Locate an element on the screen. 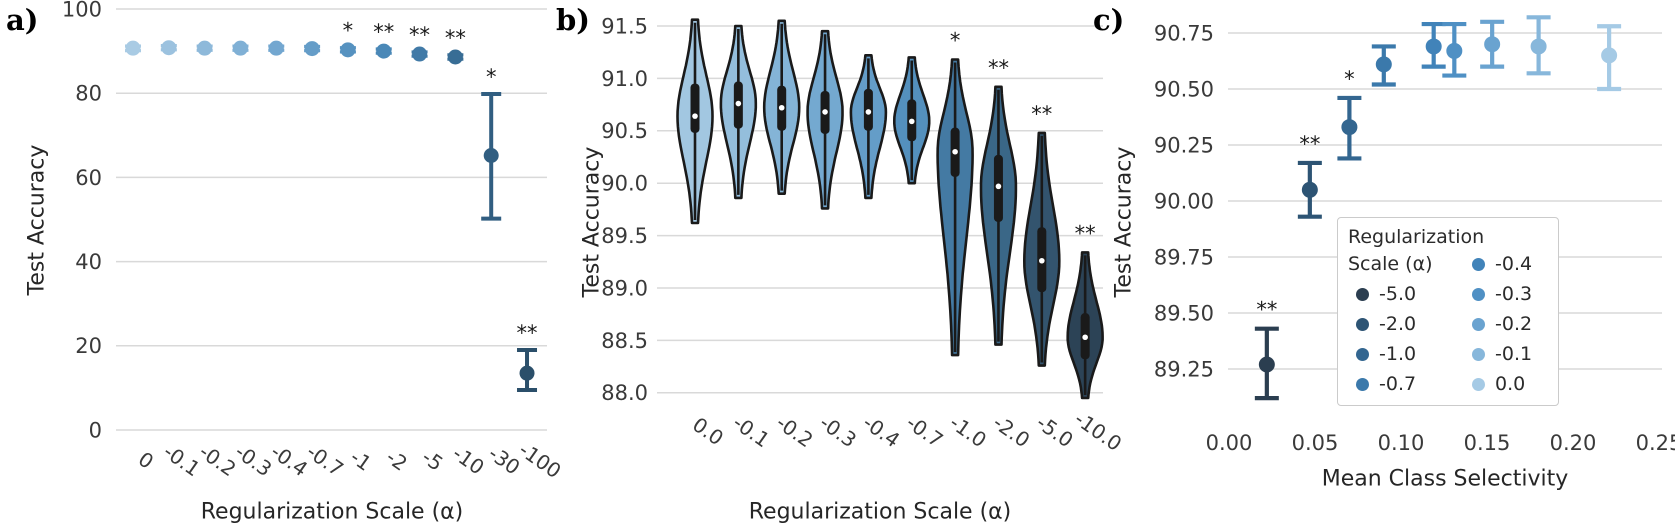 The image size is (1675, 528). panel-b-x-tick-label: -0.7 is located at coordinates (925, 431).